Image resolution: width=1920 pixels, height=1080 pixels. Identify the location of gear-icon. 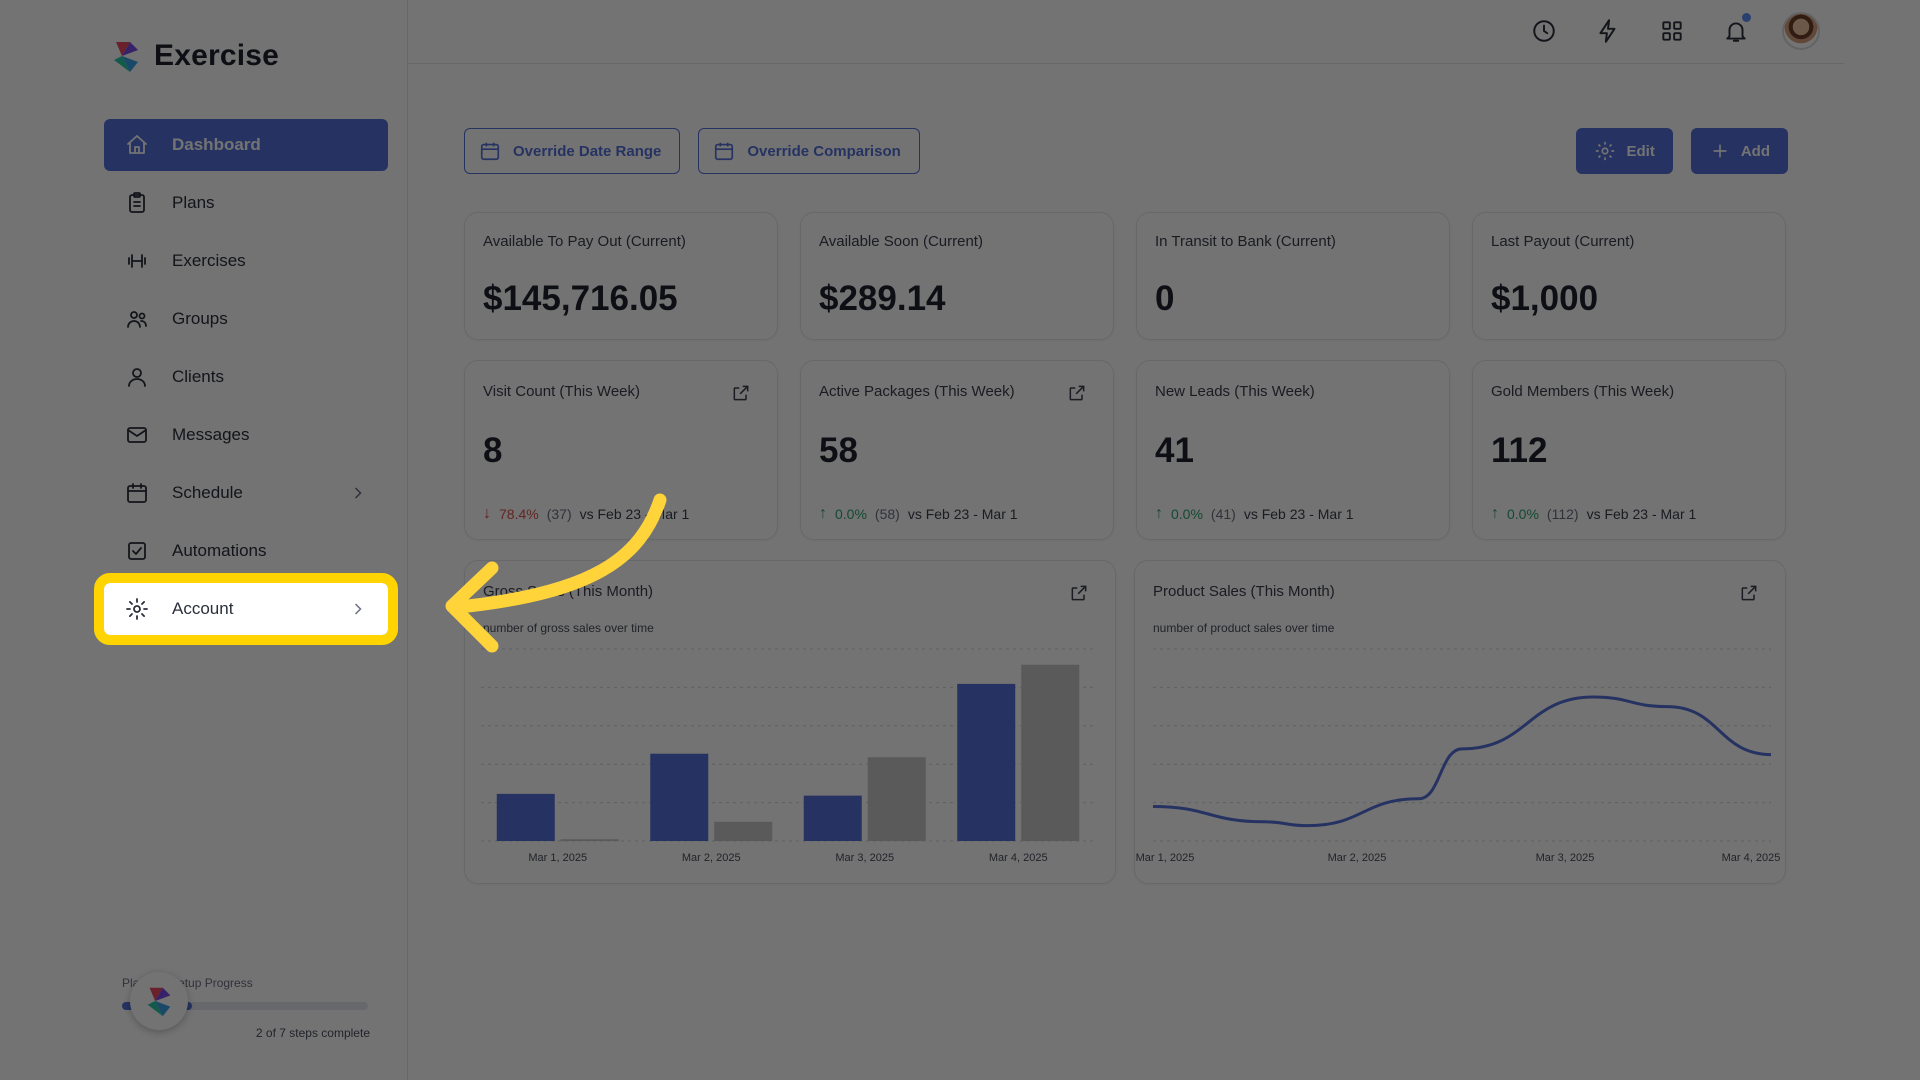
(1605, 151).